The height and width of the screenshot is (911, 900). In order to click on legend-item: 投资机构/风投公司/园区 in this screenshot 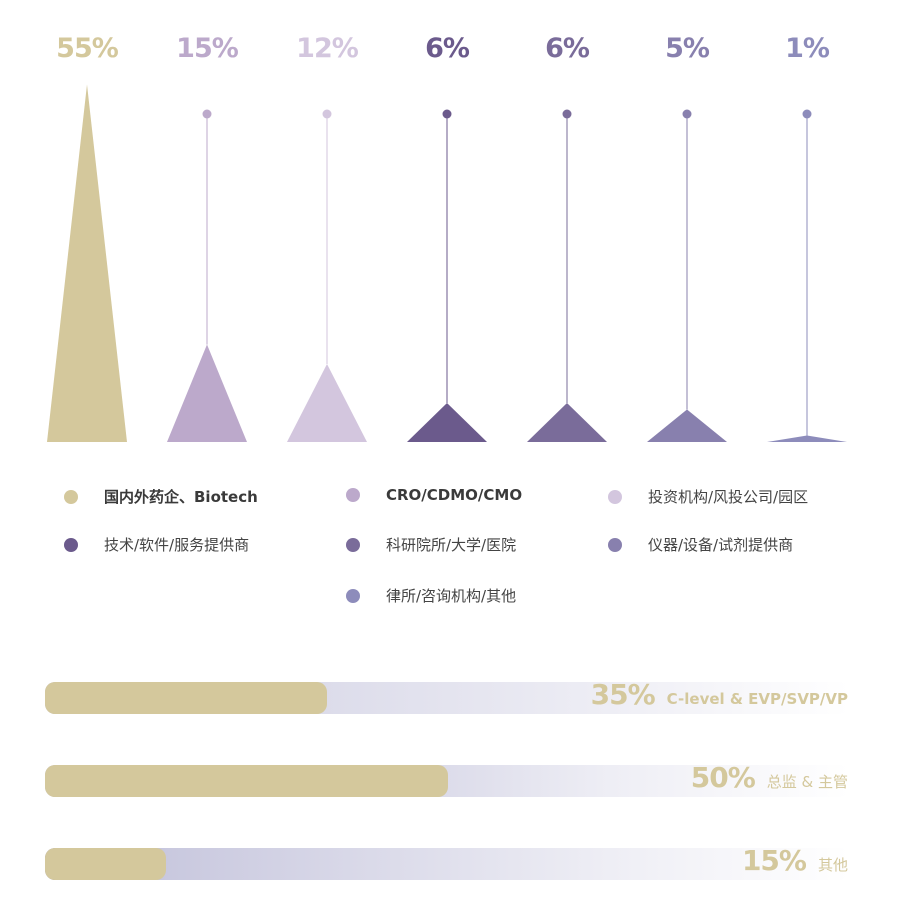, I will do `click(708, 496)`.